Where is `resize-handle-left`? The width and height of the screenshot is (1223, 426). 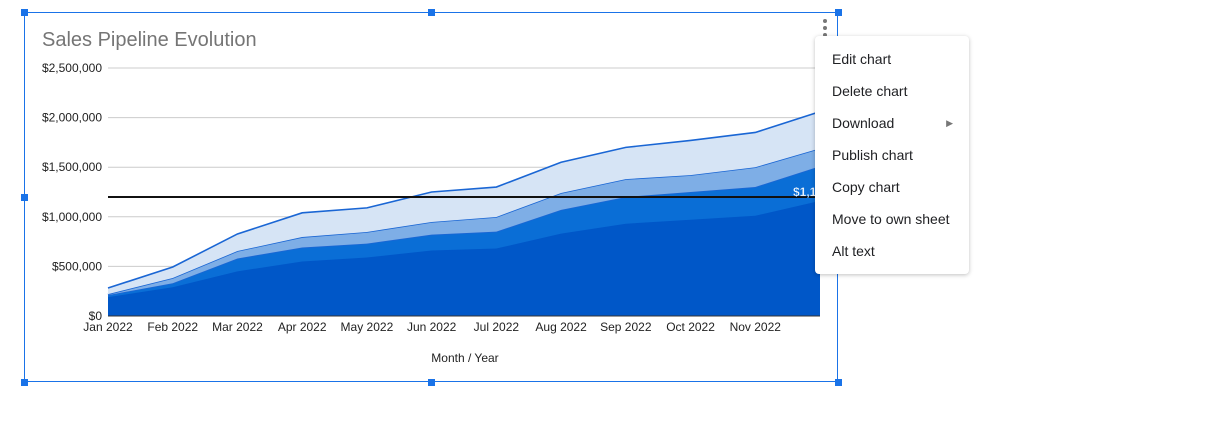 resize-handle-left is located at coordinates (24, 197).